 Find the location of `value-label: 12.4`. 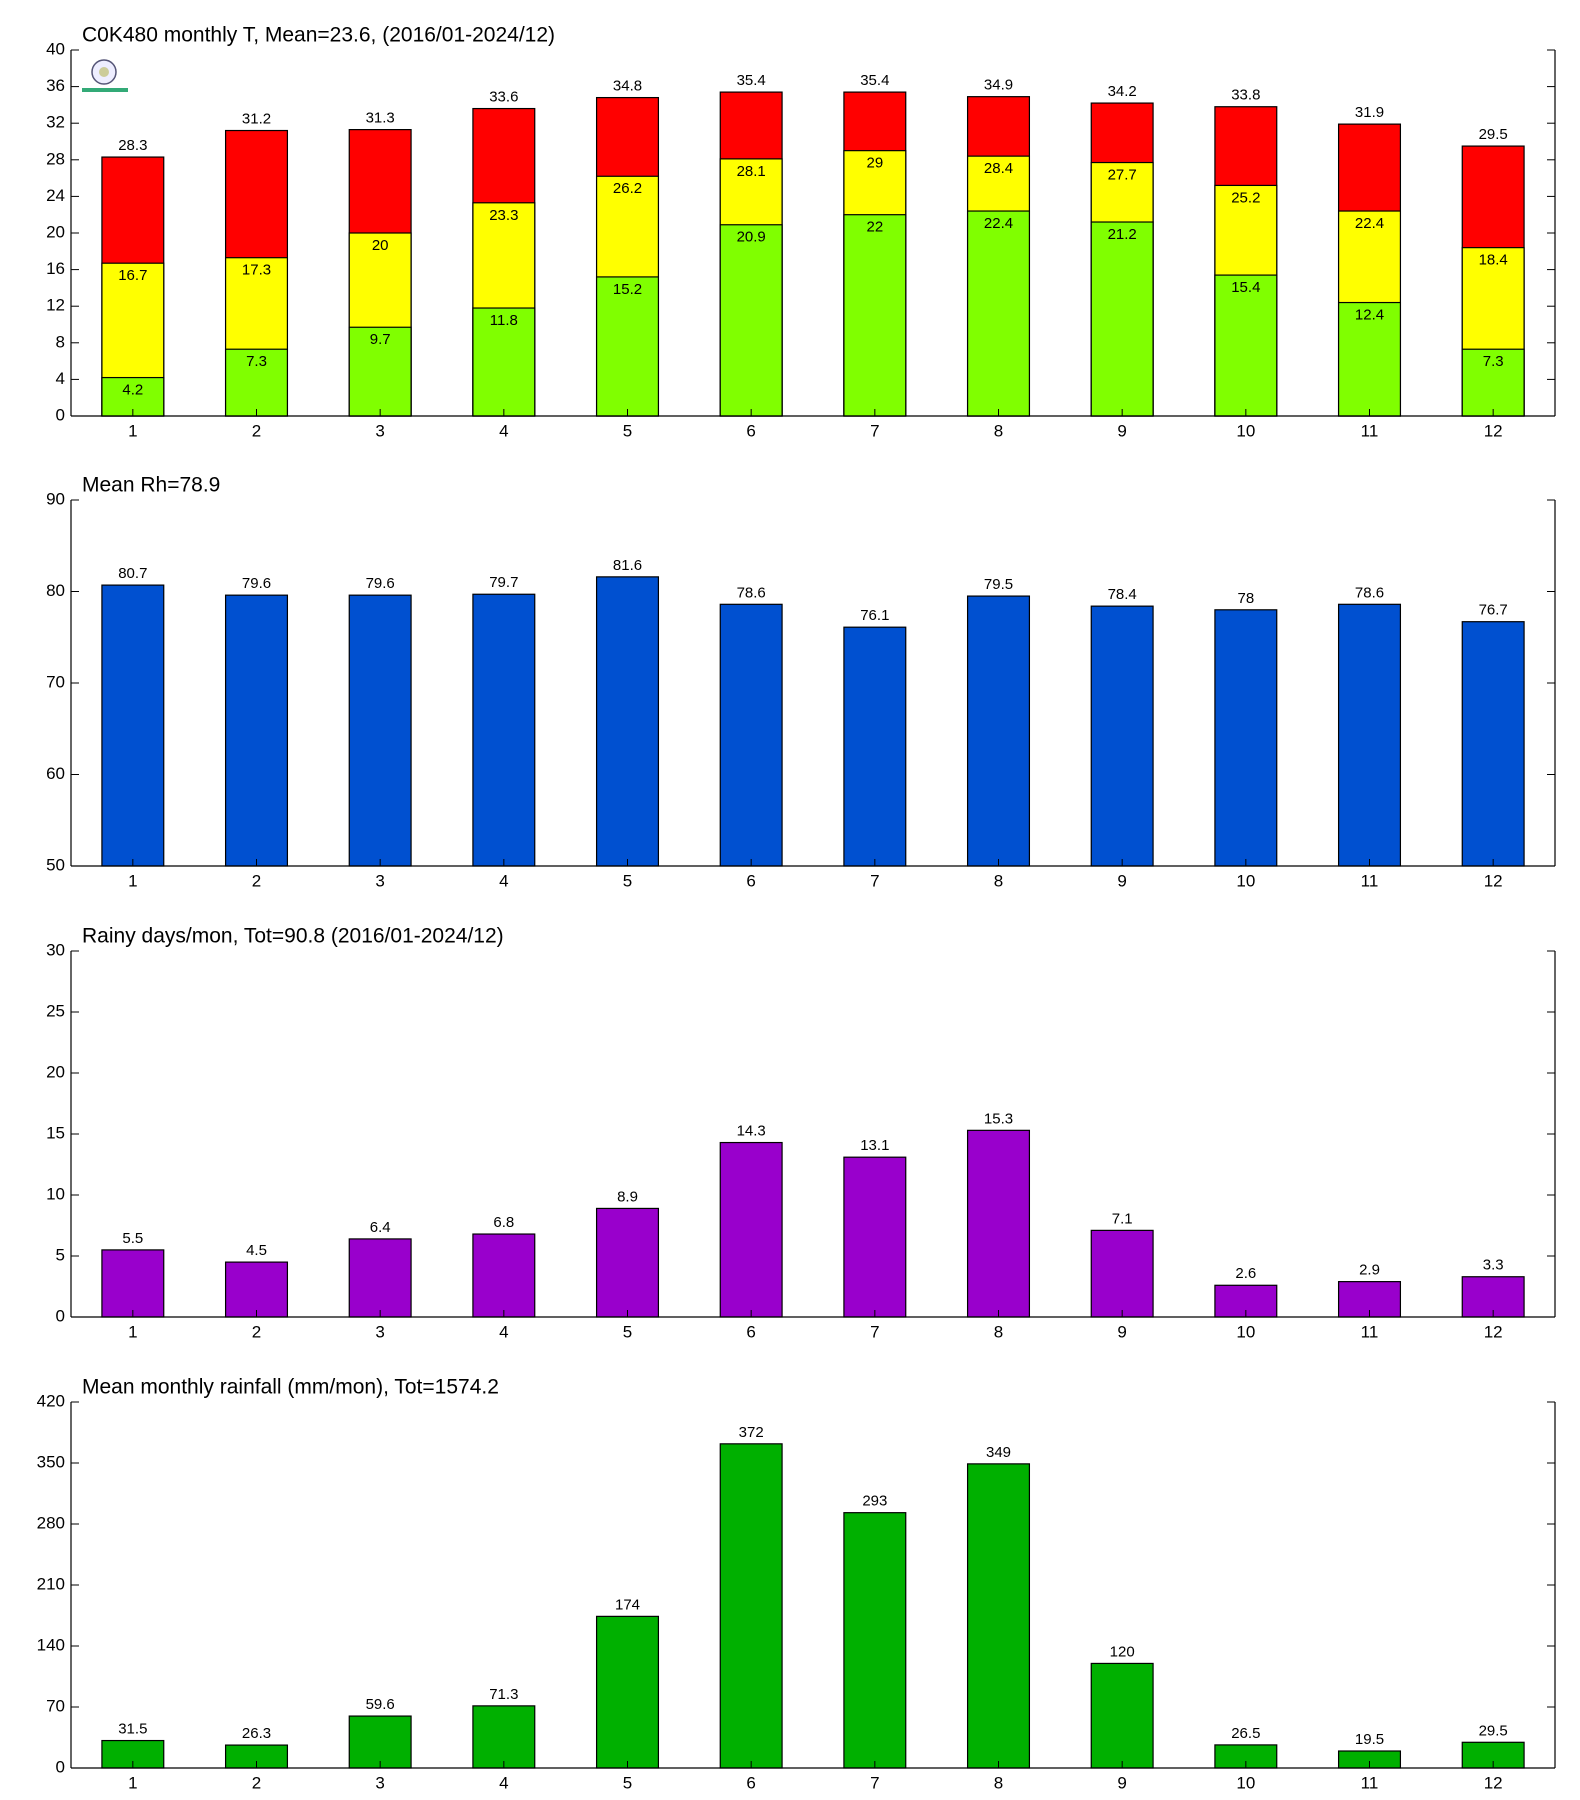

value-label: 12.4 is located at coordinates (1369, 315).